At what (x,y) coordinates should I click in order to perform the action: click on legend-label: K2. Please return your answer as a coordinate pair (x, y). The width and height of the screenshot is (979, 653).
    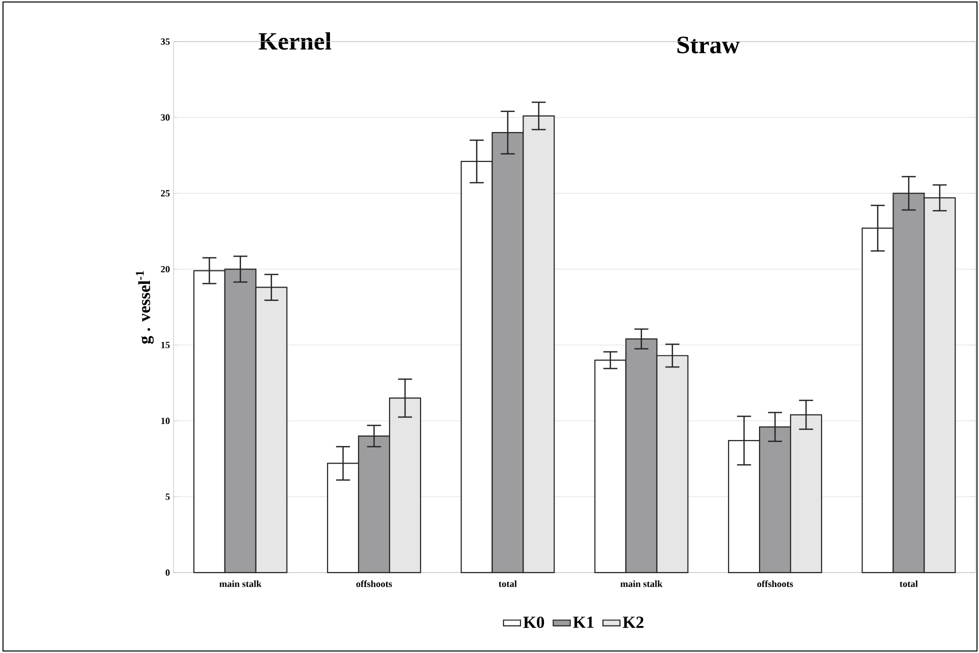
    Looking at the image, I should click on (633, 622).